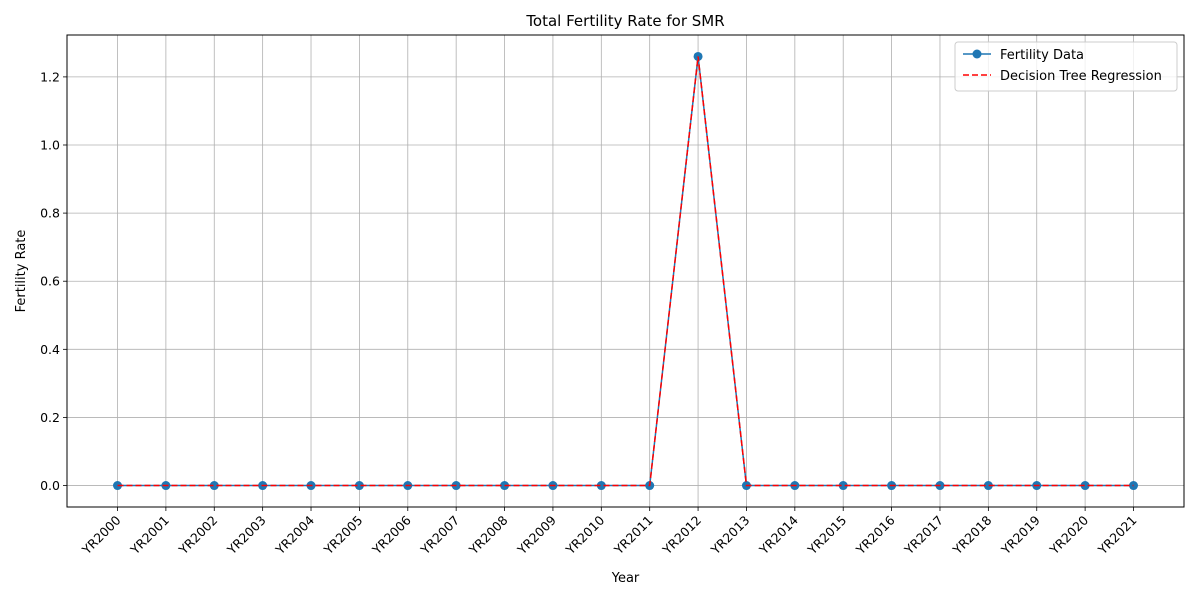 The height and width of the screenshot is (600, 1200). Describe the element at coordinates (50, 349) in the screenshot. I see `y-tick-label: 0.4` at that location.